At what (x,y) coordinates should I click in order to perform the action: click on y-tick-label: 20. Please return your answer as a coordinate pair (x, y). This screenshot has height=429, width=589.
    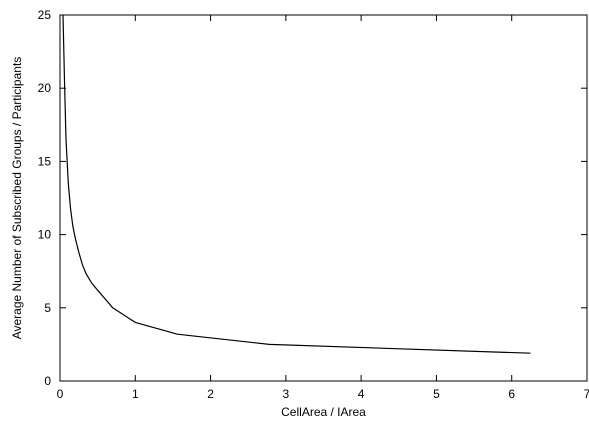
    Looking at the image, I should click on (45, 88).